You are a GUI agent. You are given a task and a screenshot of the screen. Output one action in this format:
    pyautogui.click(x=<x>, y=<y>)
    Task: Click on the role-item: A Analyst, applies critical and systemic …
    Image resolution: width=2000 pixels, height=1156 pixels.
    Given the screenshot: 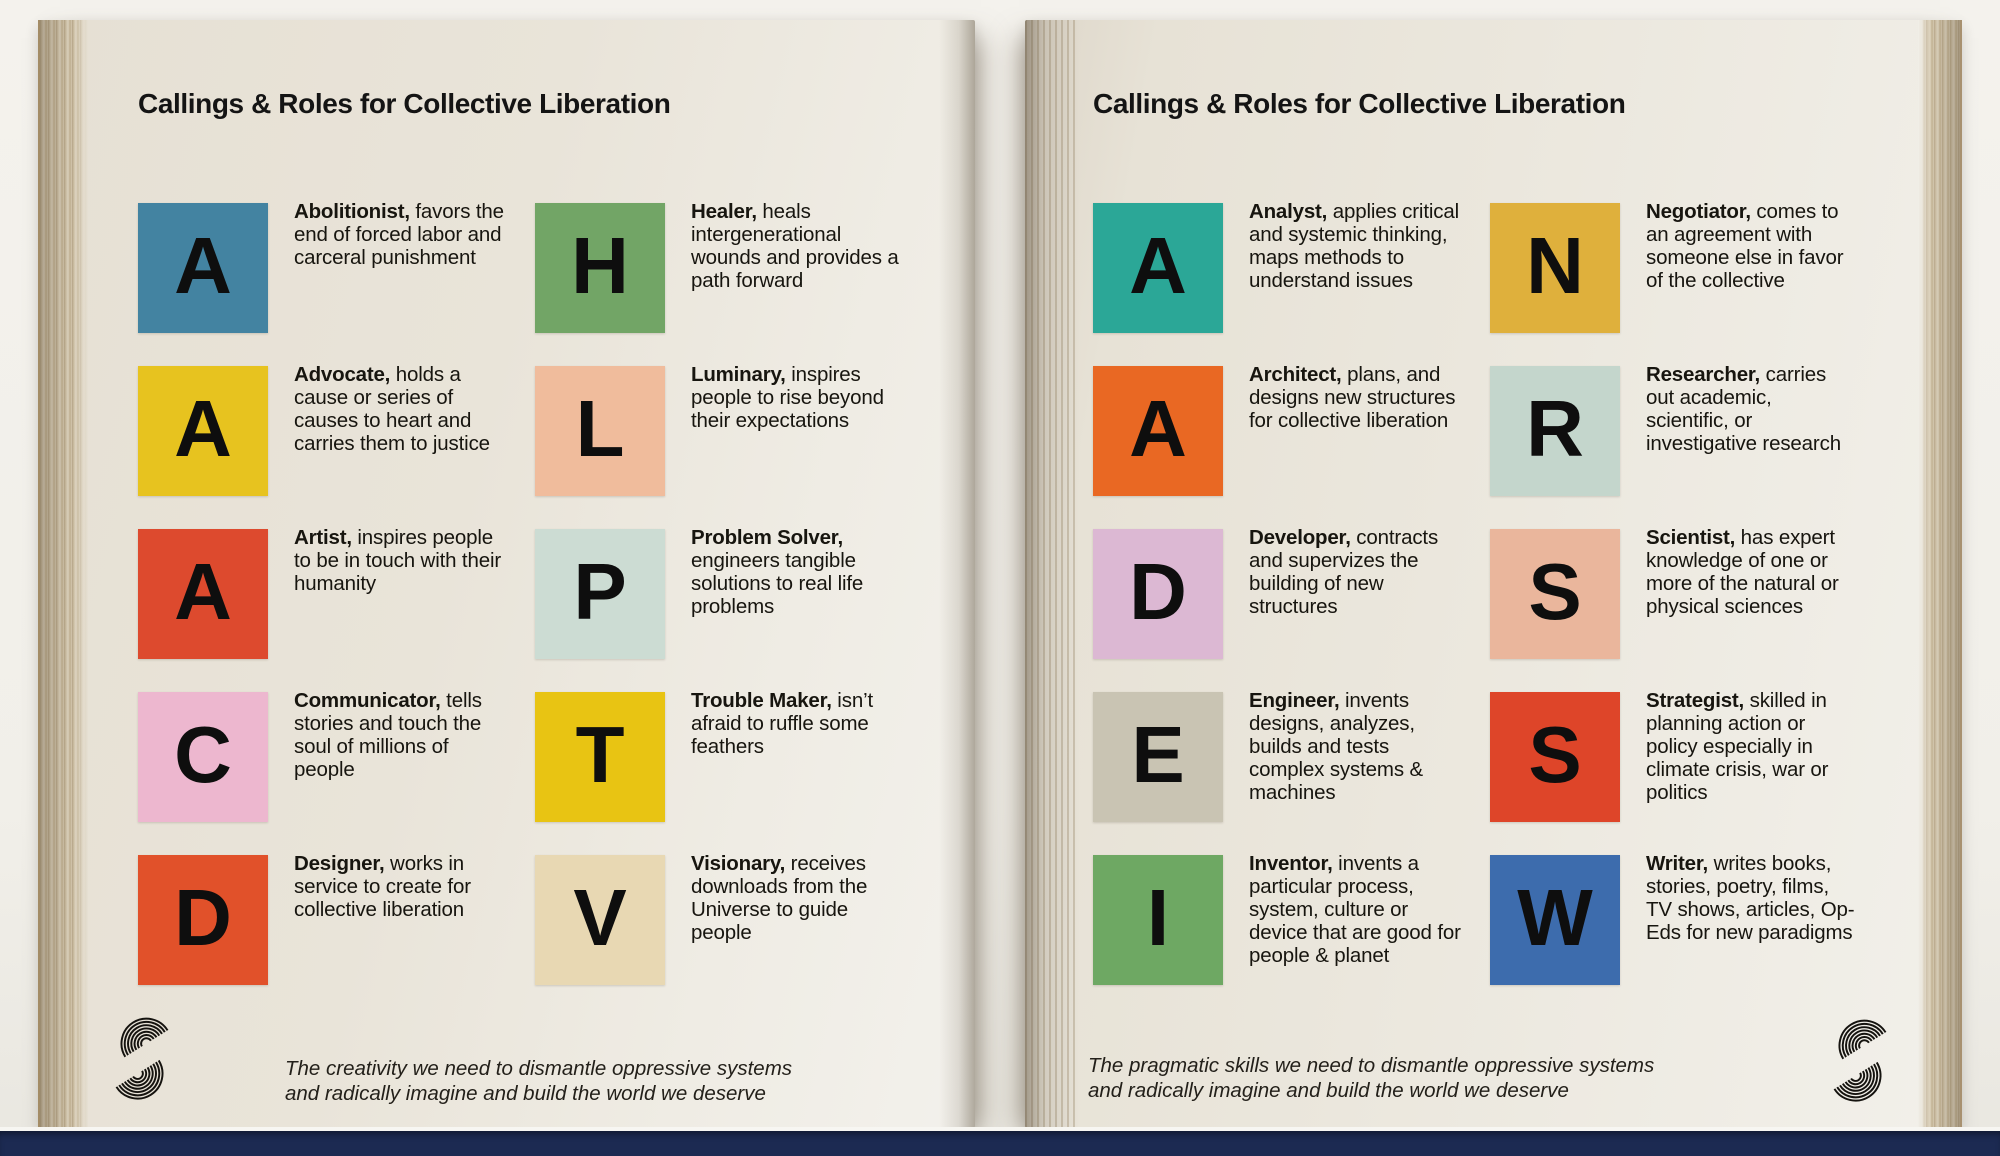 What is the action you would take?
    pyautogui.click(x=1291, y=283)
    